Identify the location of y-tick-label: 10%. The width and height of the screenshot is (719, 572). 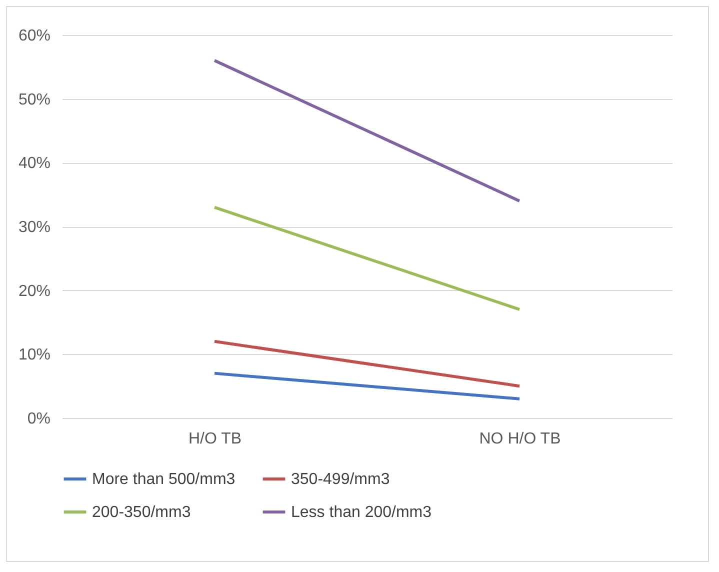
(34, 355).